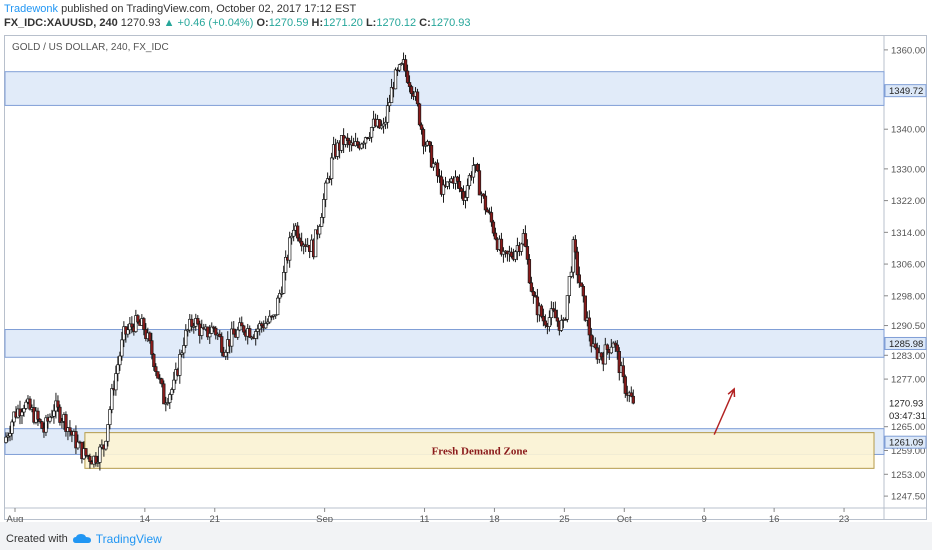  What do you see at coordinates (128, 539) in the screenshot?
I see `tradingview-link: TradingView` at bounding box center [128, 539].